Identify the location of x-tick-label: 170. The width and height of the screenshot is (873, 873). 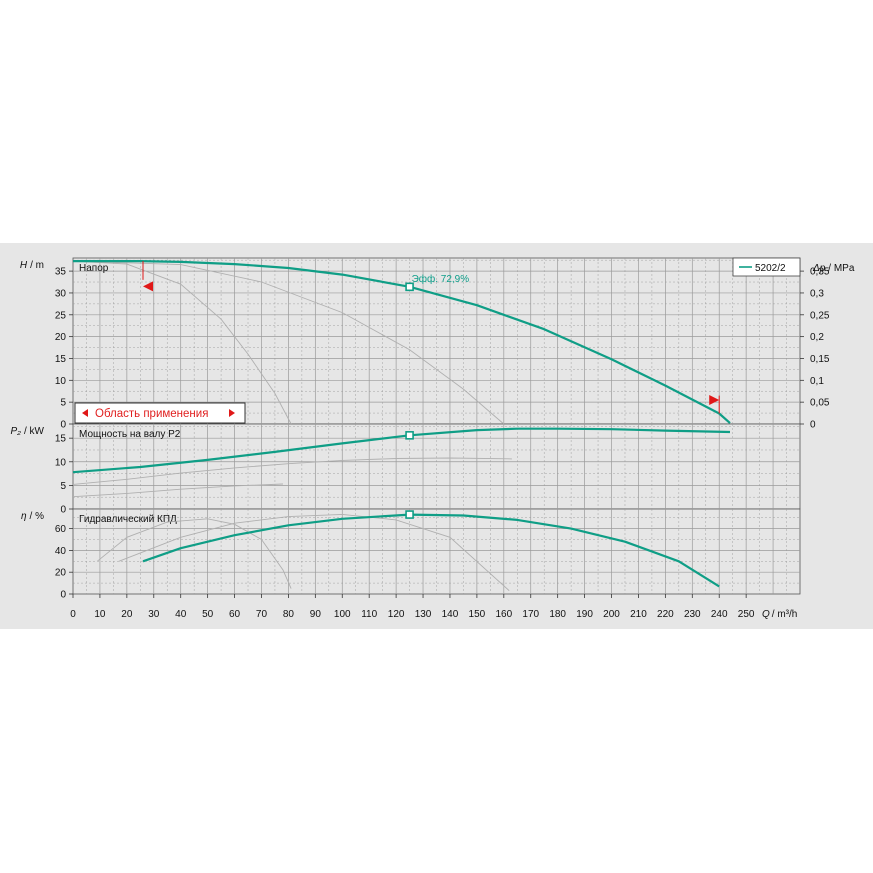
(530, 614).